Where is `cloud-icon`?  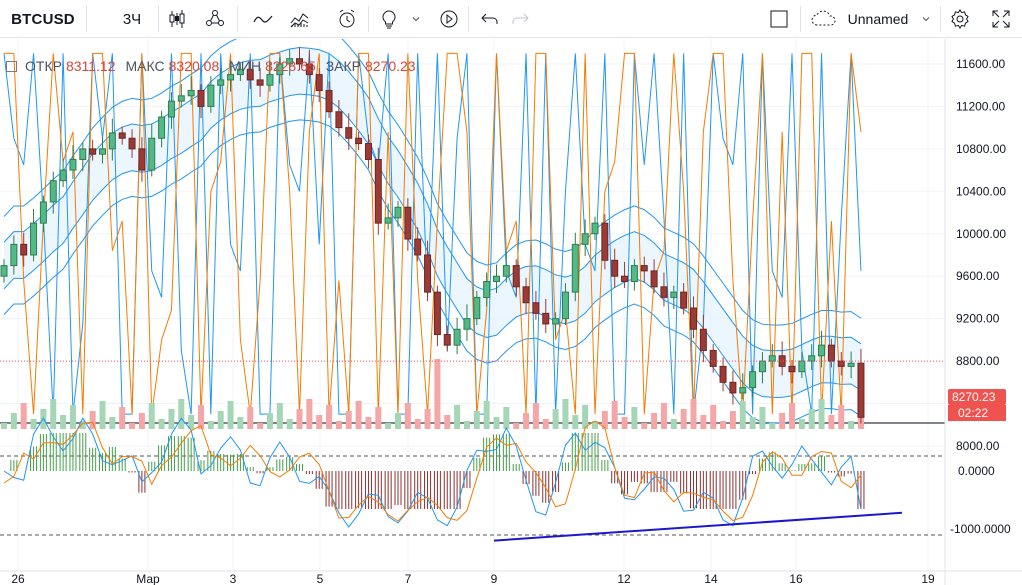
cloud-icon is located at coordinates (824, 19).